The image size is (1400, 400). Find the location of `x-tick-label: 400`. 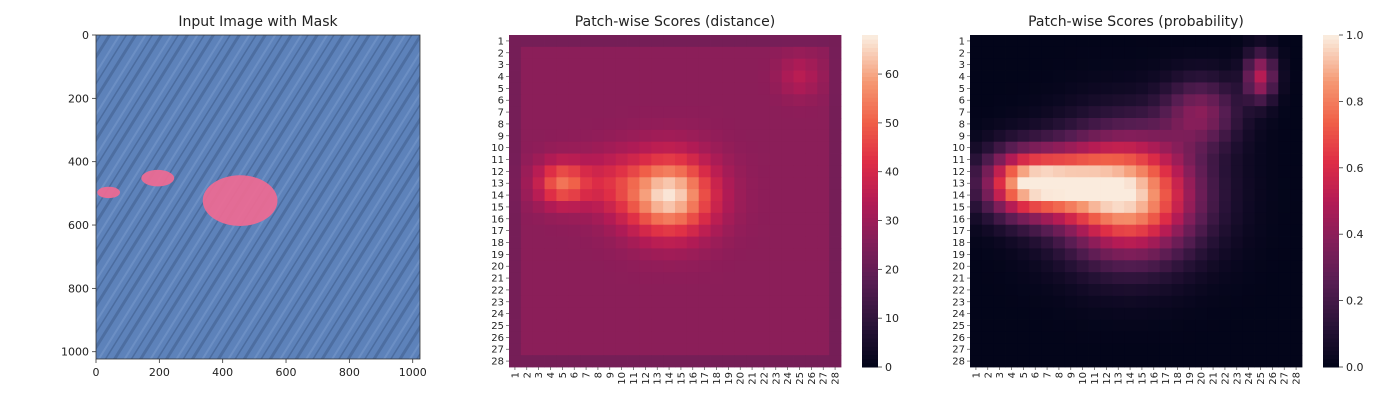

x-tick-label: 400 is located at coordinates (222, 372).